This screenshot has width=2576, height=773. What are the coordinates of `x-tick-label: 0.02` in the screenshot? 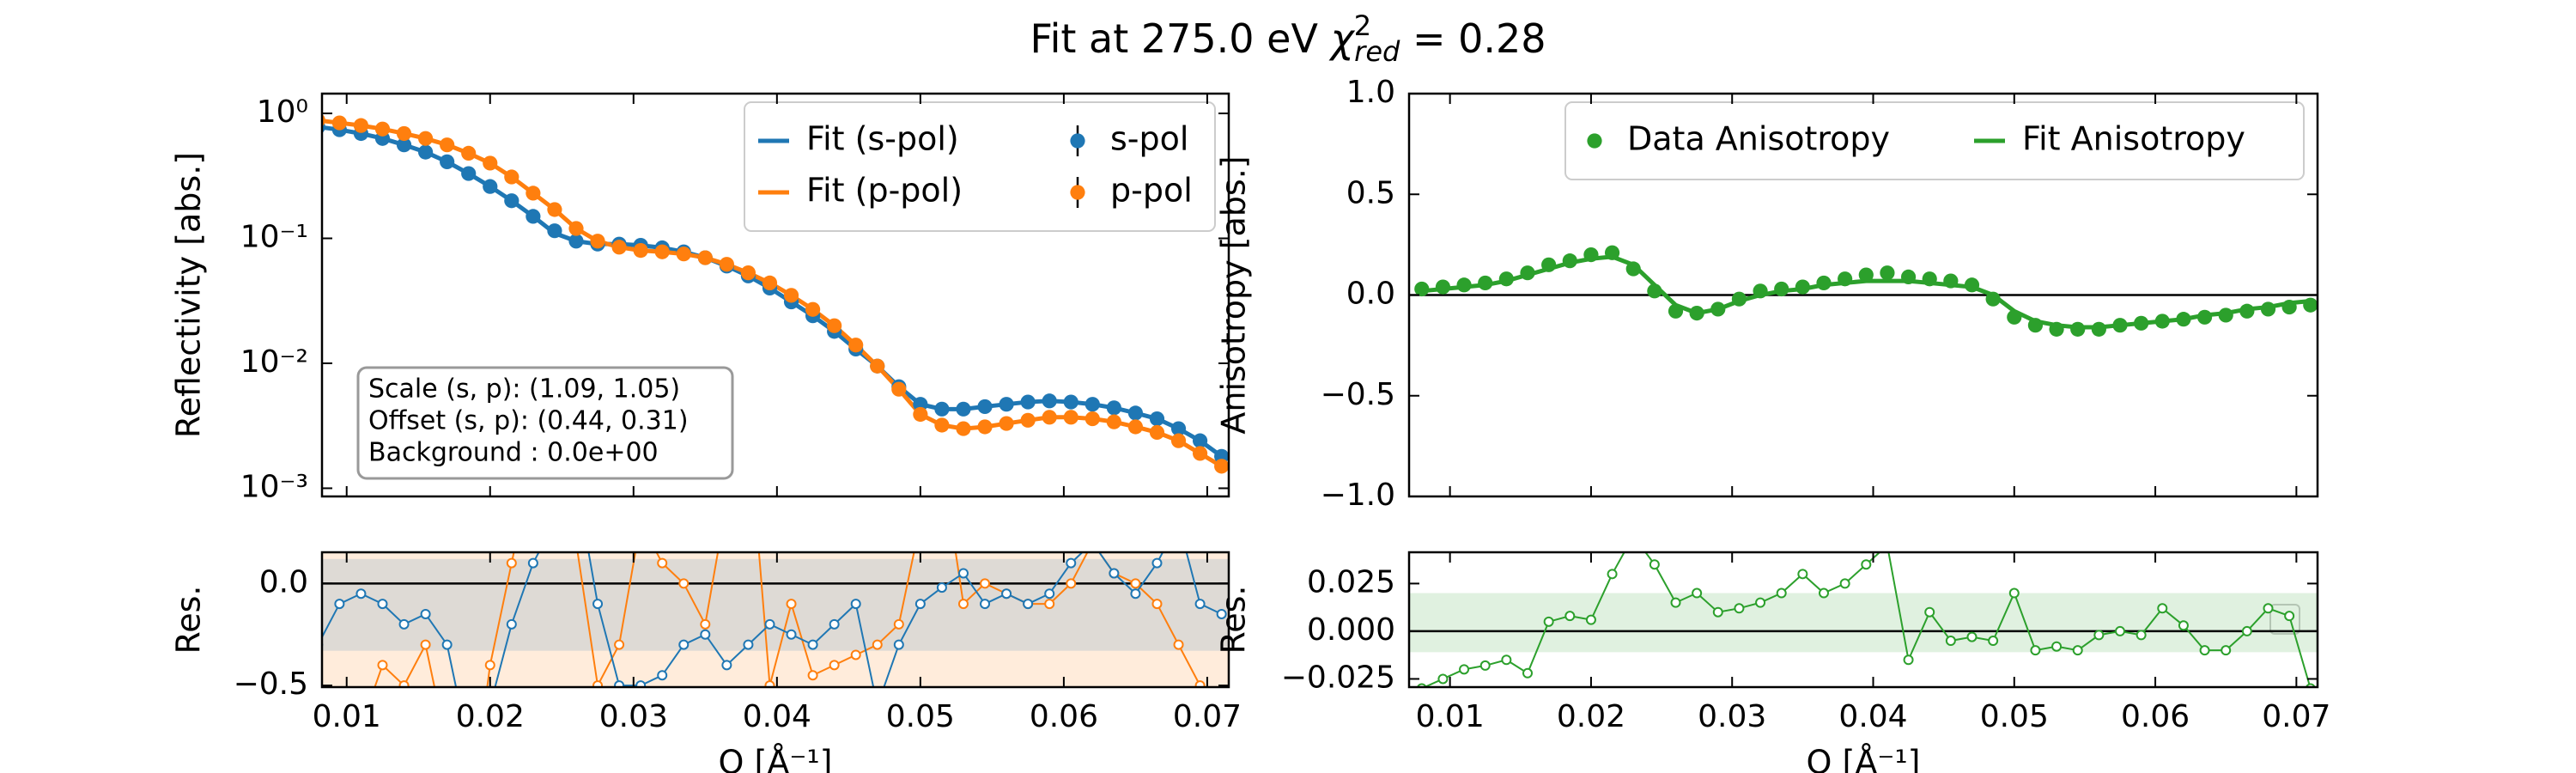 It's located at (490, 716).